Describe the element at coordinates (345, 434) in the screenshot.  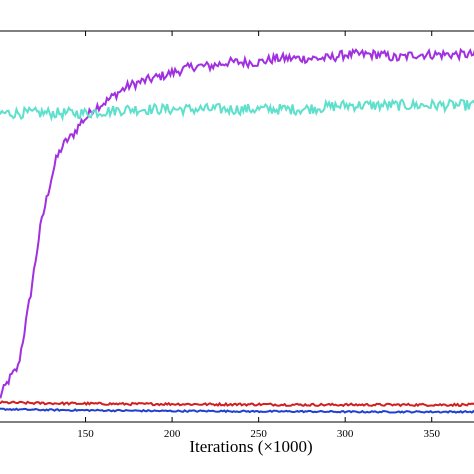
I see `x-tick-label-300: 300` at that location.